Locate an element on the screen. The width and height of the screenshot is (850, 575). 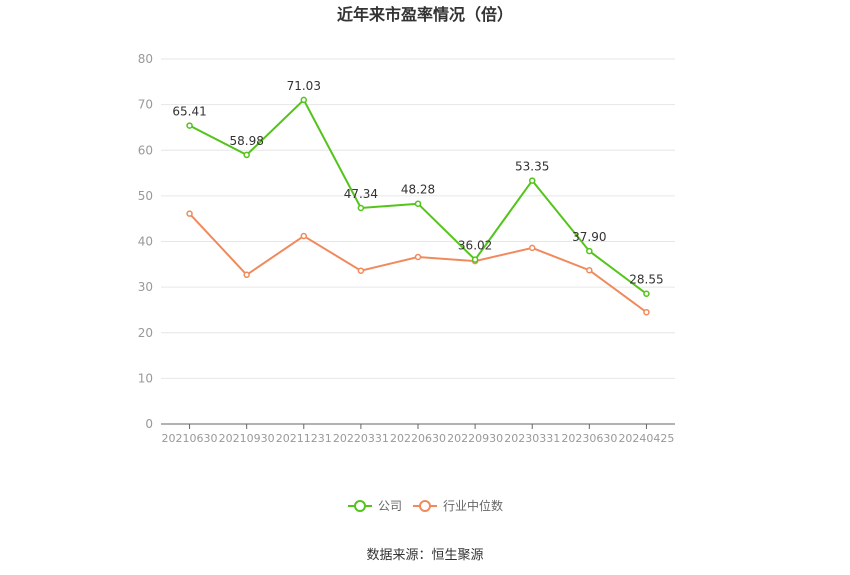
x-tick-label: 20230630 is located at coordinates (589, 438).